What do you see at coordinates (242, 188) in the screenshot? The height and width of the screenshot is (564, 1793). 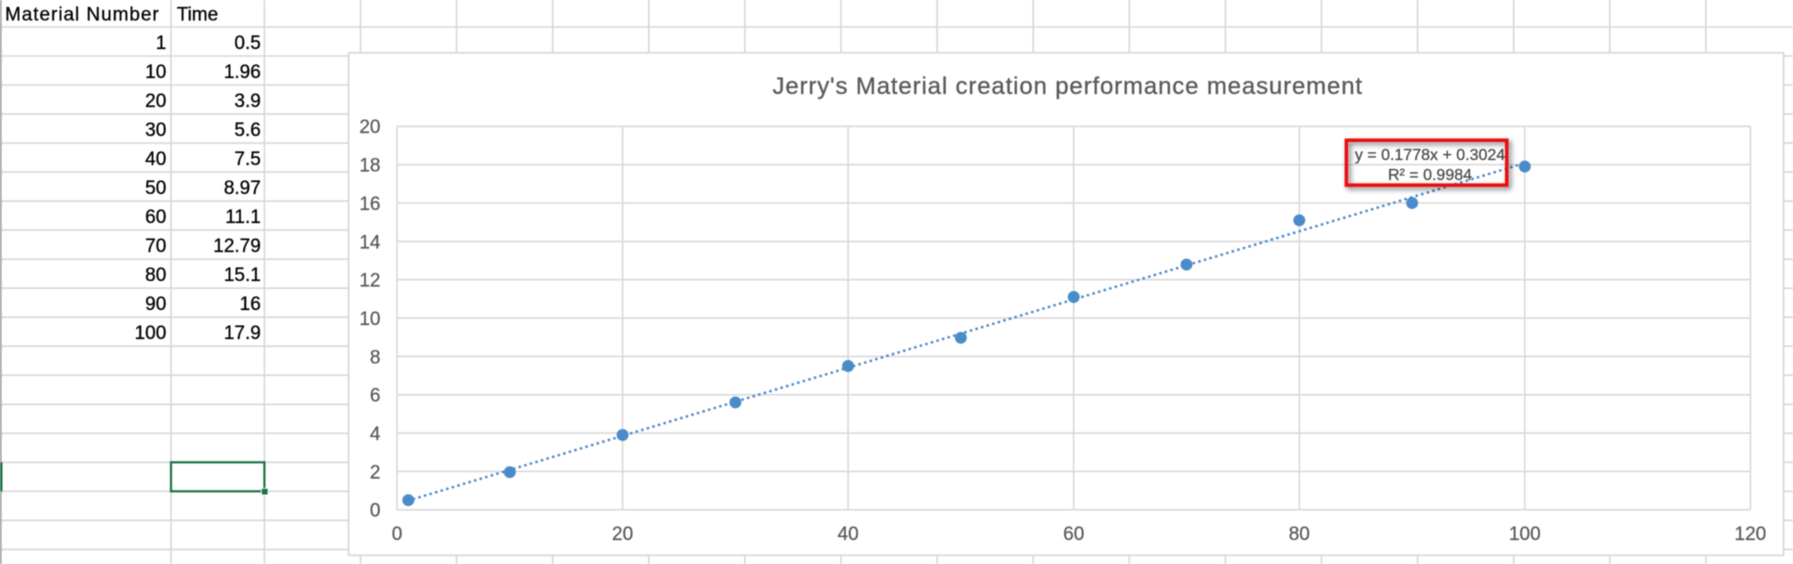 I see `svg-text: 8.97` at bounding box center [242, 188].